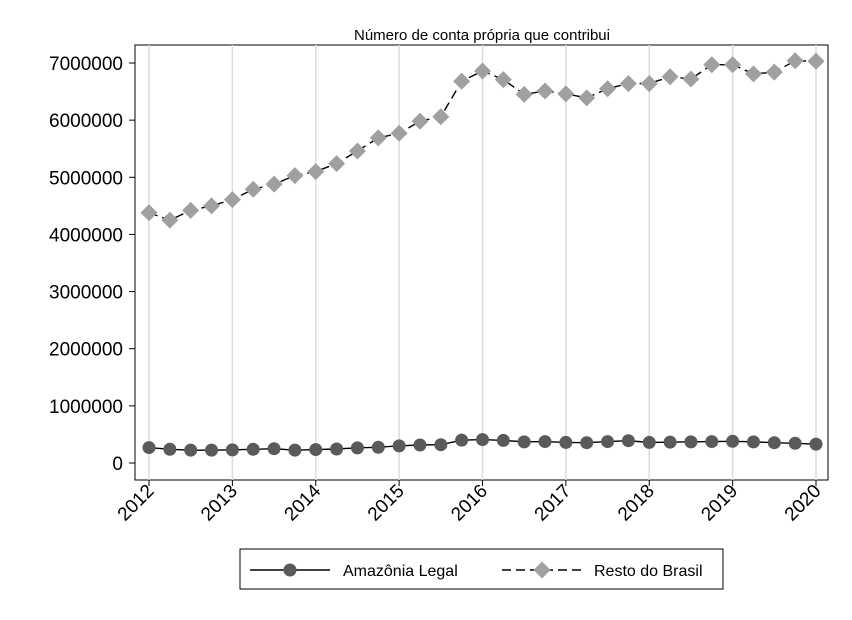 The image size is (852, 620). Describe the element at coordinates (303, 502) in the screenshot. I see `x-tick-label: 2014` at that location.